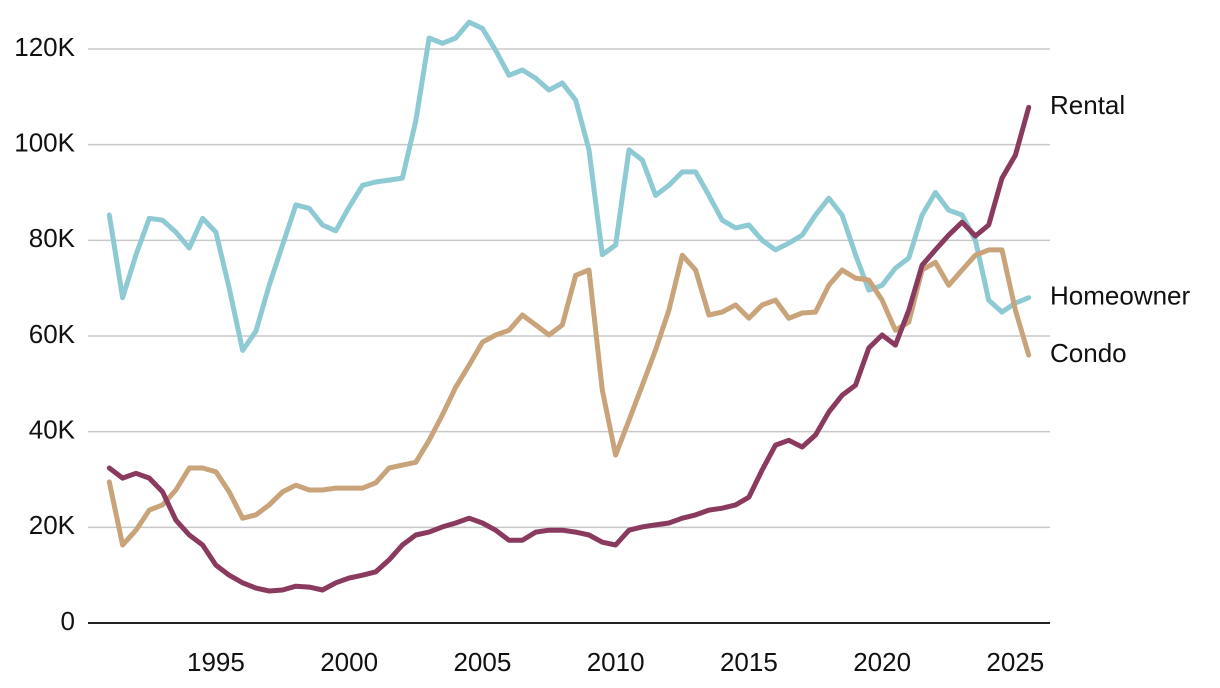 The height and width of the screenshot is (688, 1220). Describe the element at coordinates (1015, 662) in the screenshot. I see `x-tick-label: 2025` at that location.